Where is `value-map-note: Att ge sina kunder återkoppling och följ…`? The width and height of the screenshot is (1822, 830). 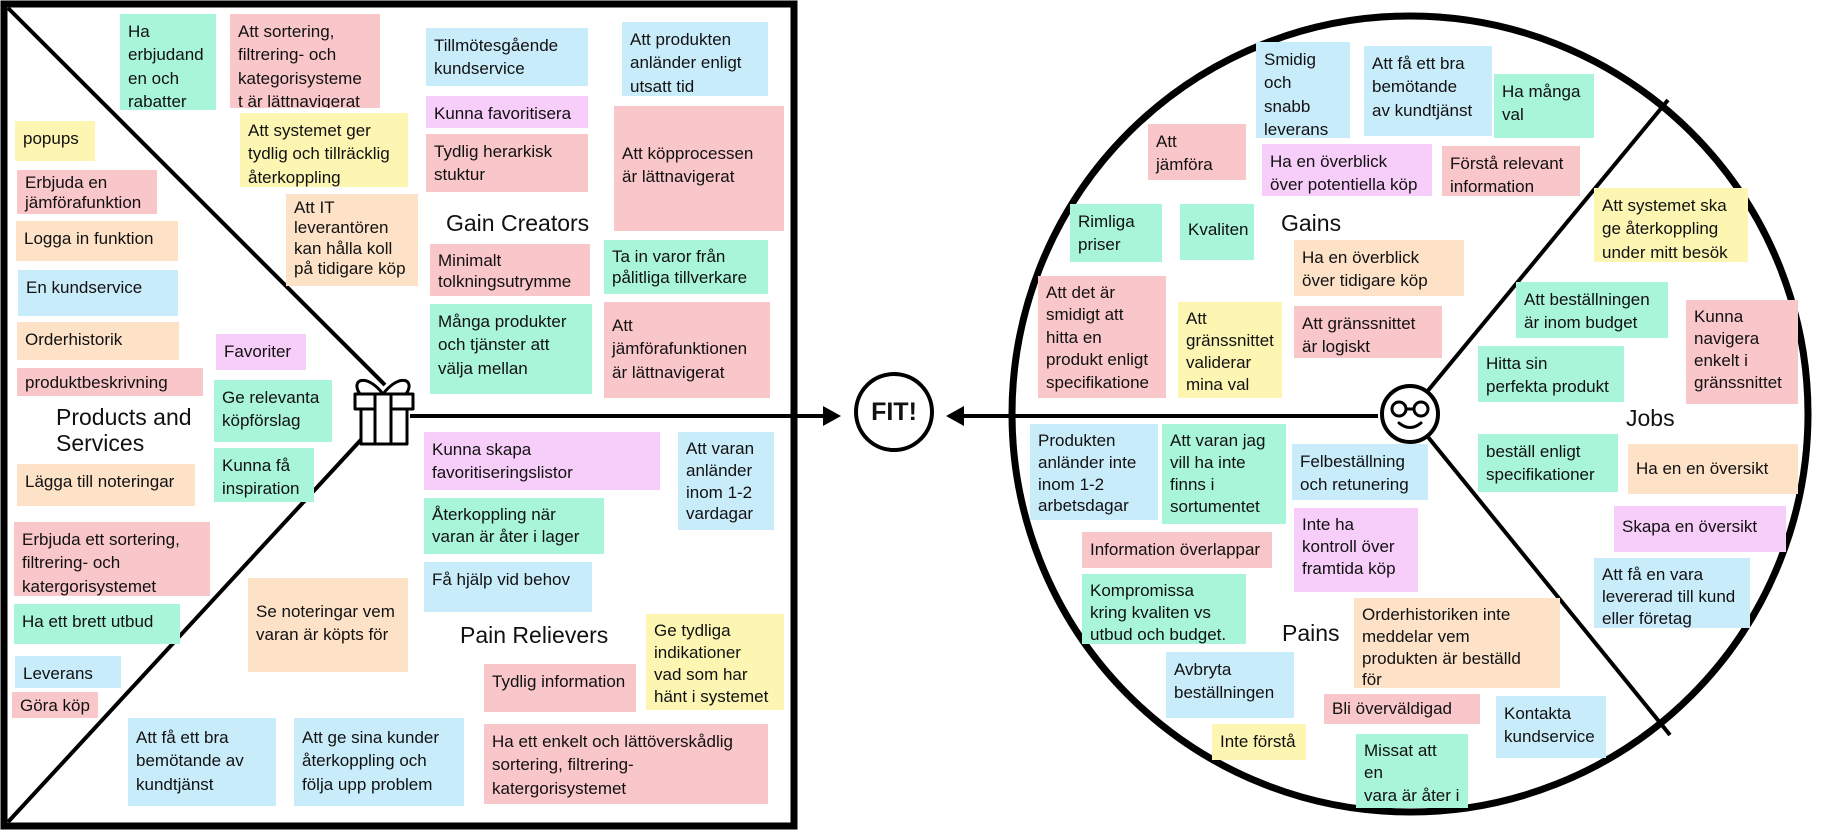
value-map-note: Att ge sina kunder återkoppling och följ… is located at coordinates (379, 762).